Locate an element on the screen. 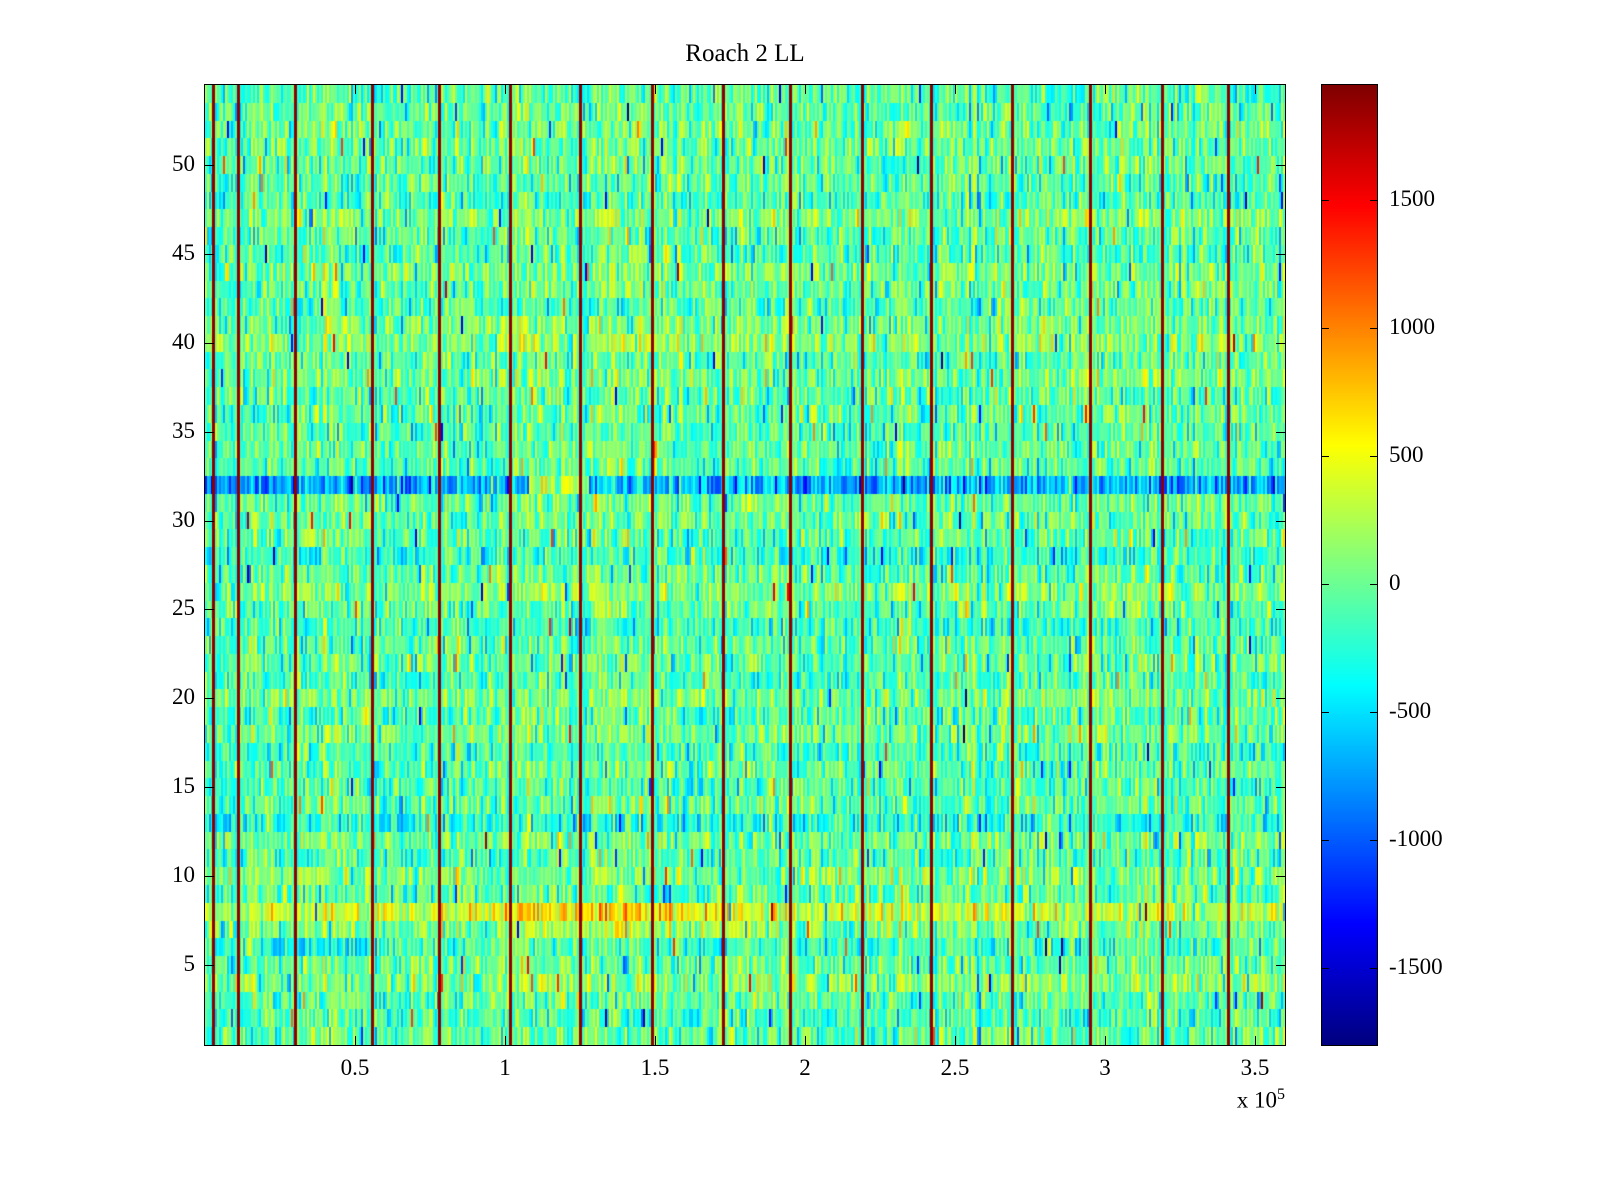 The image size is (1600, 1200). x-tick-label: 1 is located at coordinates (505, 1067).